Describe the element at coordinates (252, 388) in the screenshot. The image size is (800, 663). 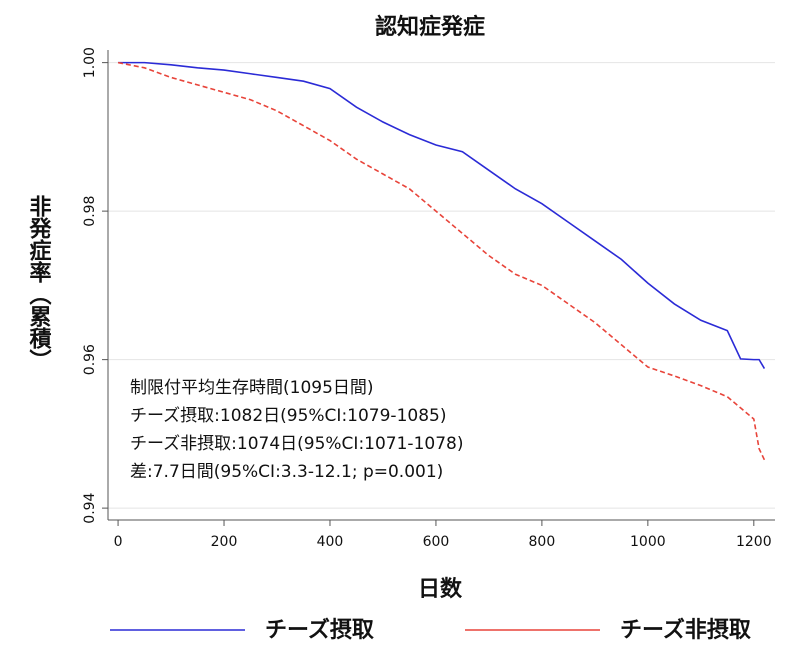
I see `annotation: 制限付平均生存時間(1095日間)` at that location.